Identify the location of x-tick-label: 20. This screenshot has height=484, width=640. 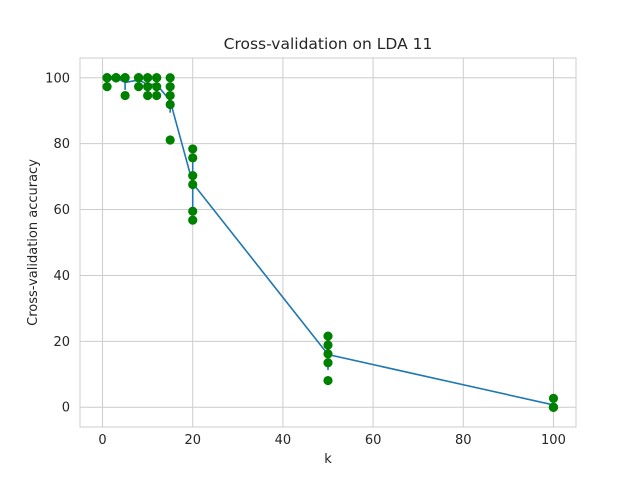
(192, 440).